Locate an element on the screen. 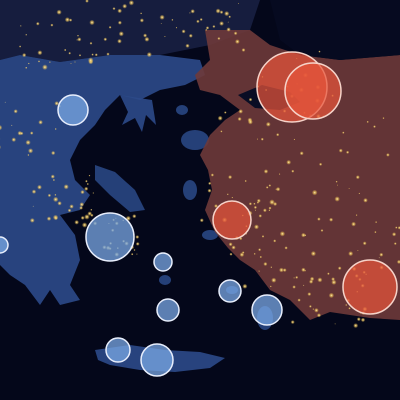 This screenshot has height=400, width=400. black-sea is located at coordinates (335, 30).